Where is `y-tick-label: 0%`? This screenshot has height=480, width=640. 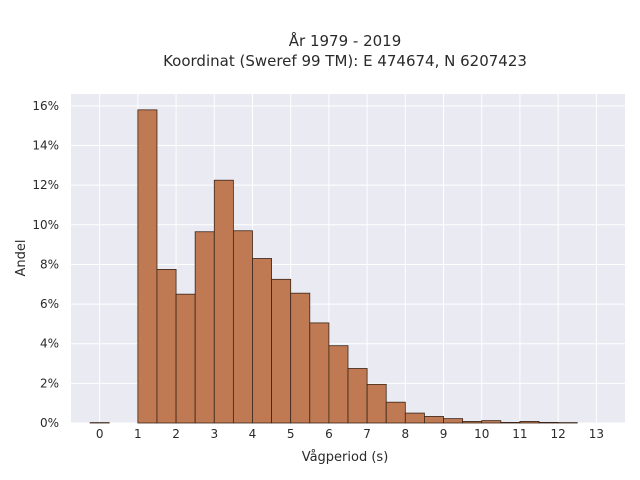
y-tick-label: 0% is located at coordinates (49, 423).